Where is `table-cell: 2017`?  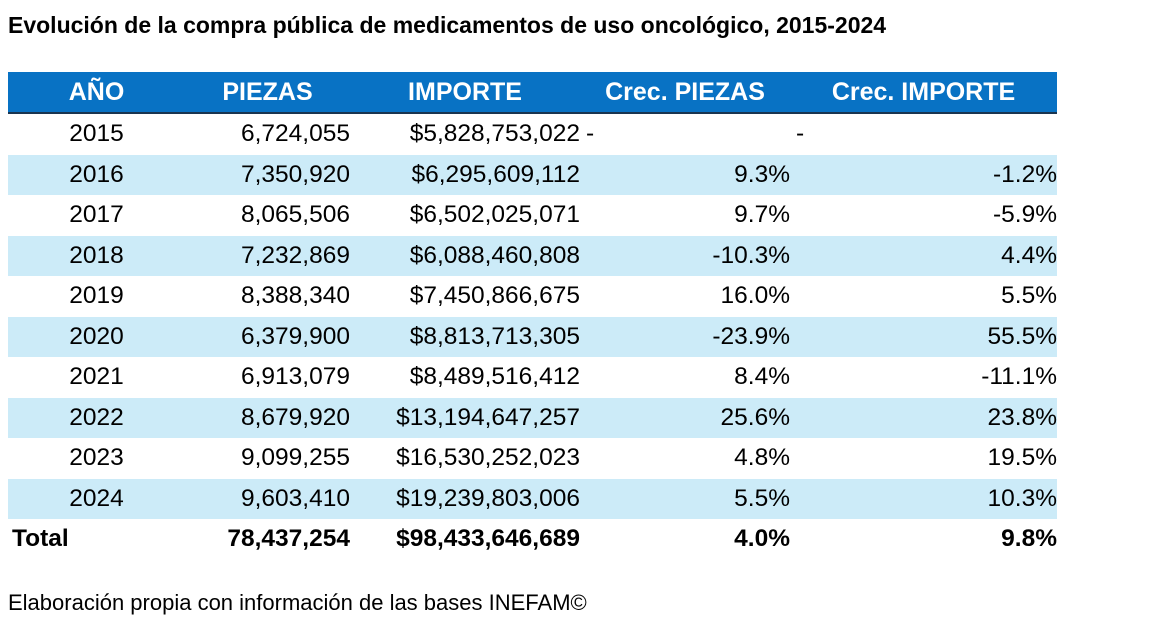
table-cell: 2017 is located at coordinates (96, 215).